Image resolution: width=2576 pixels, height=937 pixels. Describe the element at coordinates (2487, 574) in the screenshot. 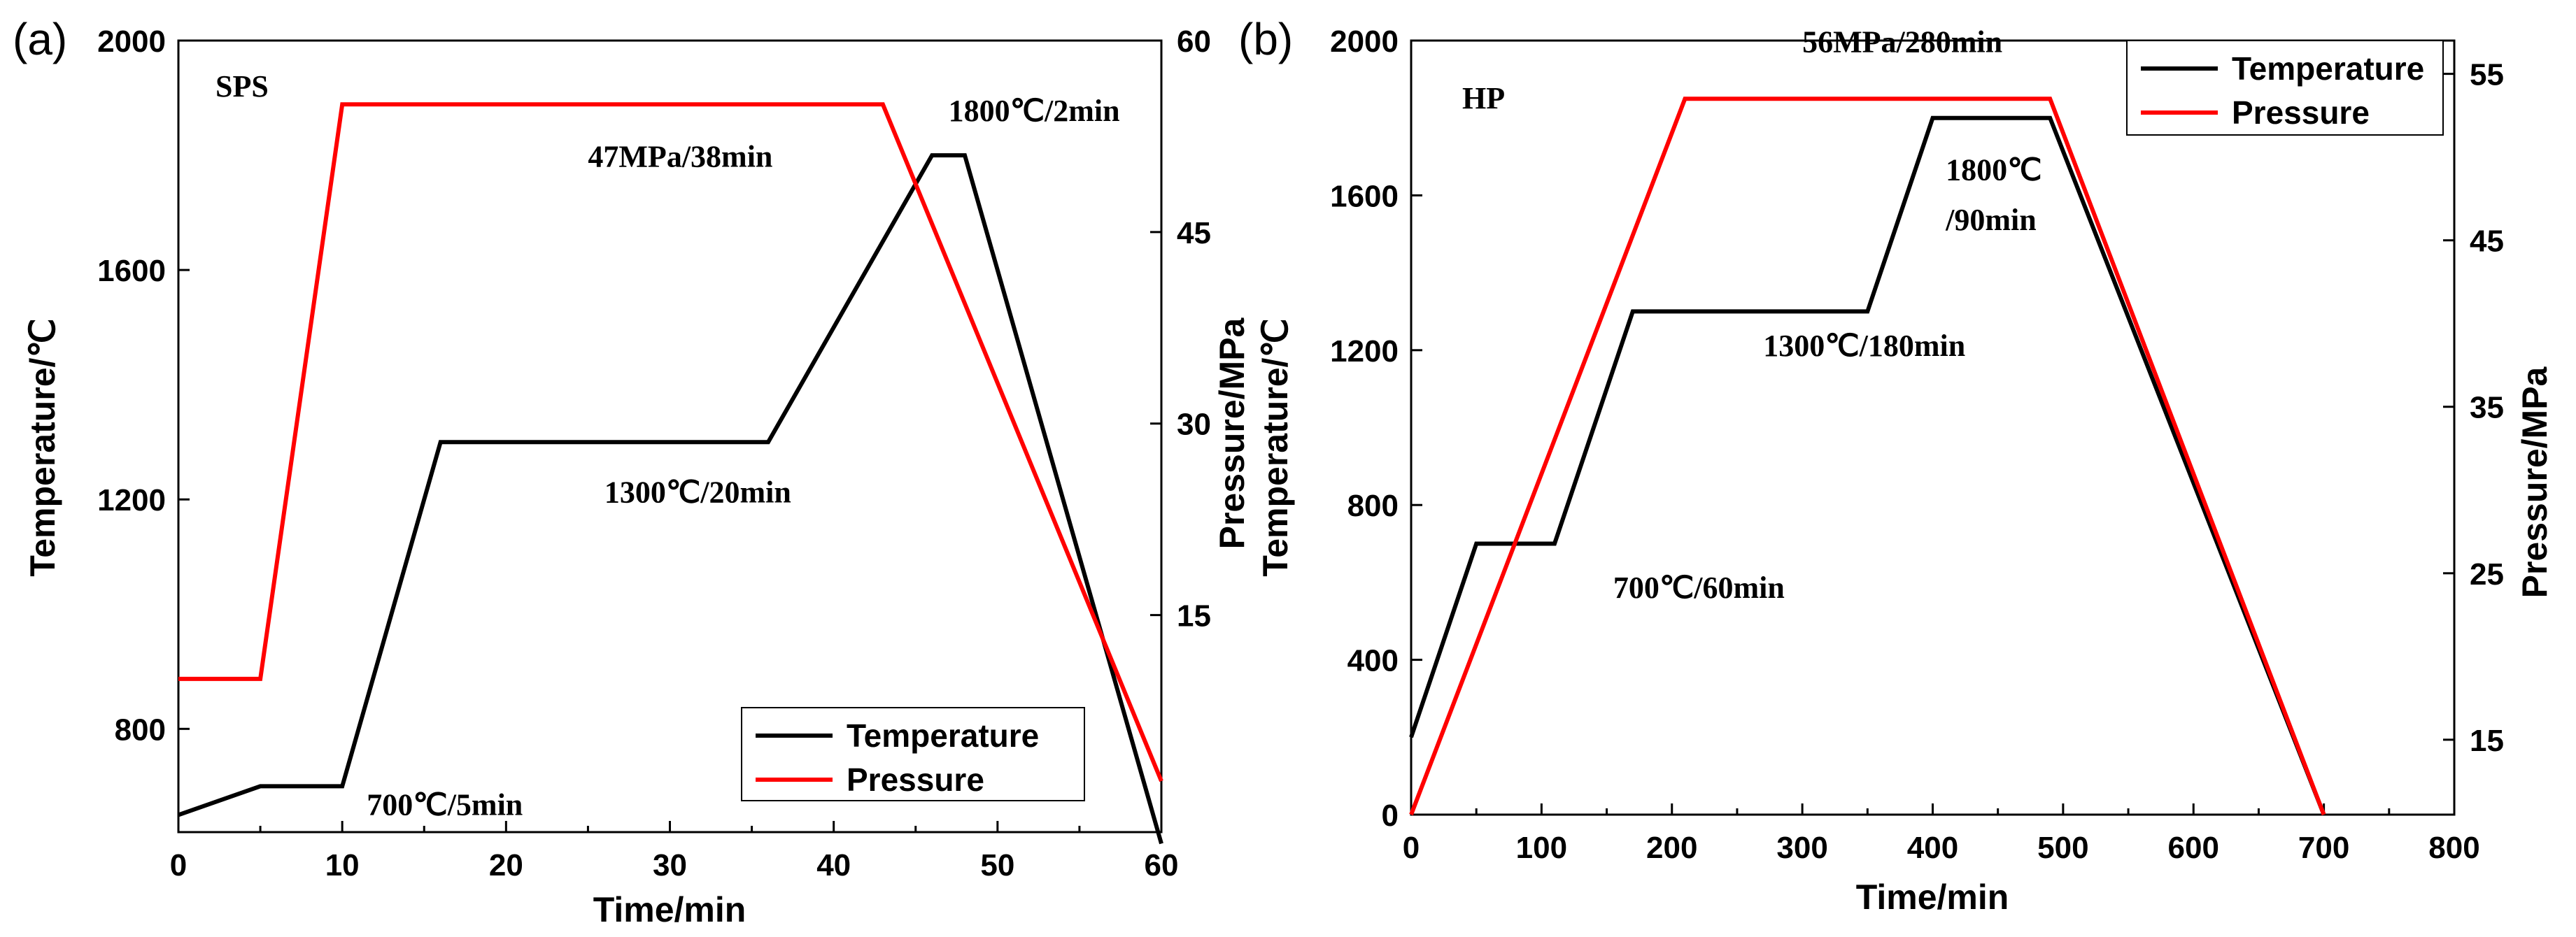

I see `y2-tick-label: 25` at that location.